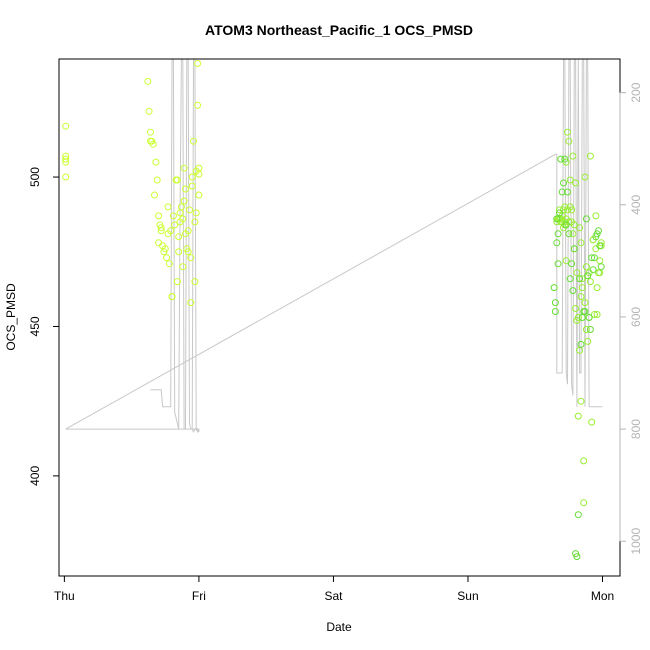 The width and height of the screenshot is (650, 650). What do you see at coordinates (35, 476) in the screenshot?
I see `y-tick-label: 400` at bounding box center [35, 476].